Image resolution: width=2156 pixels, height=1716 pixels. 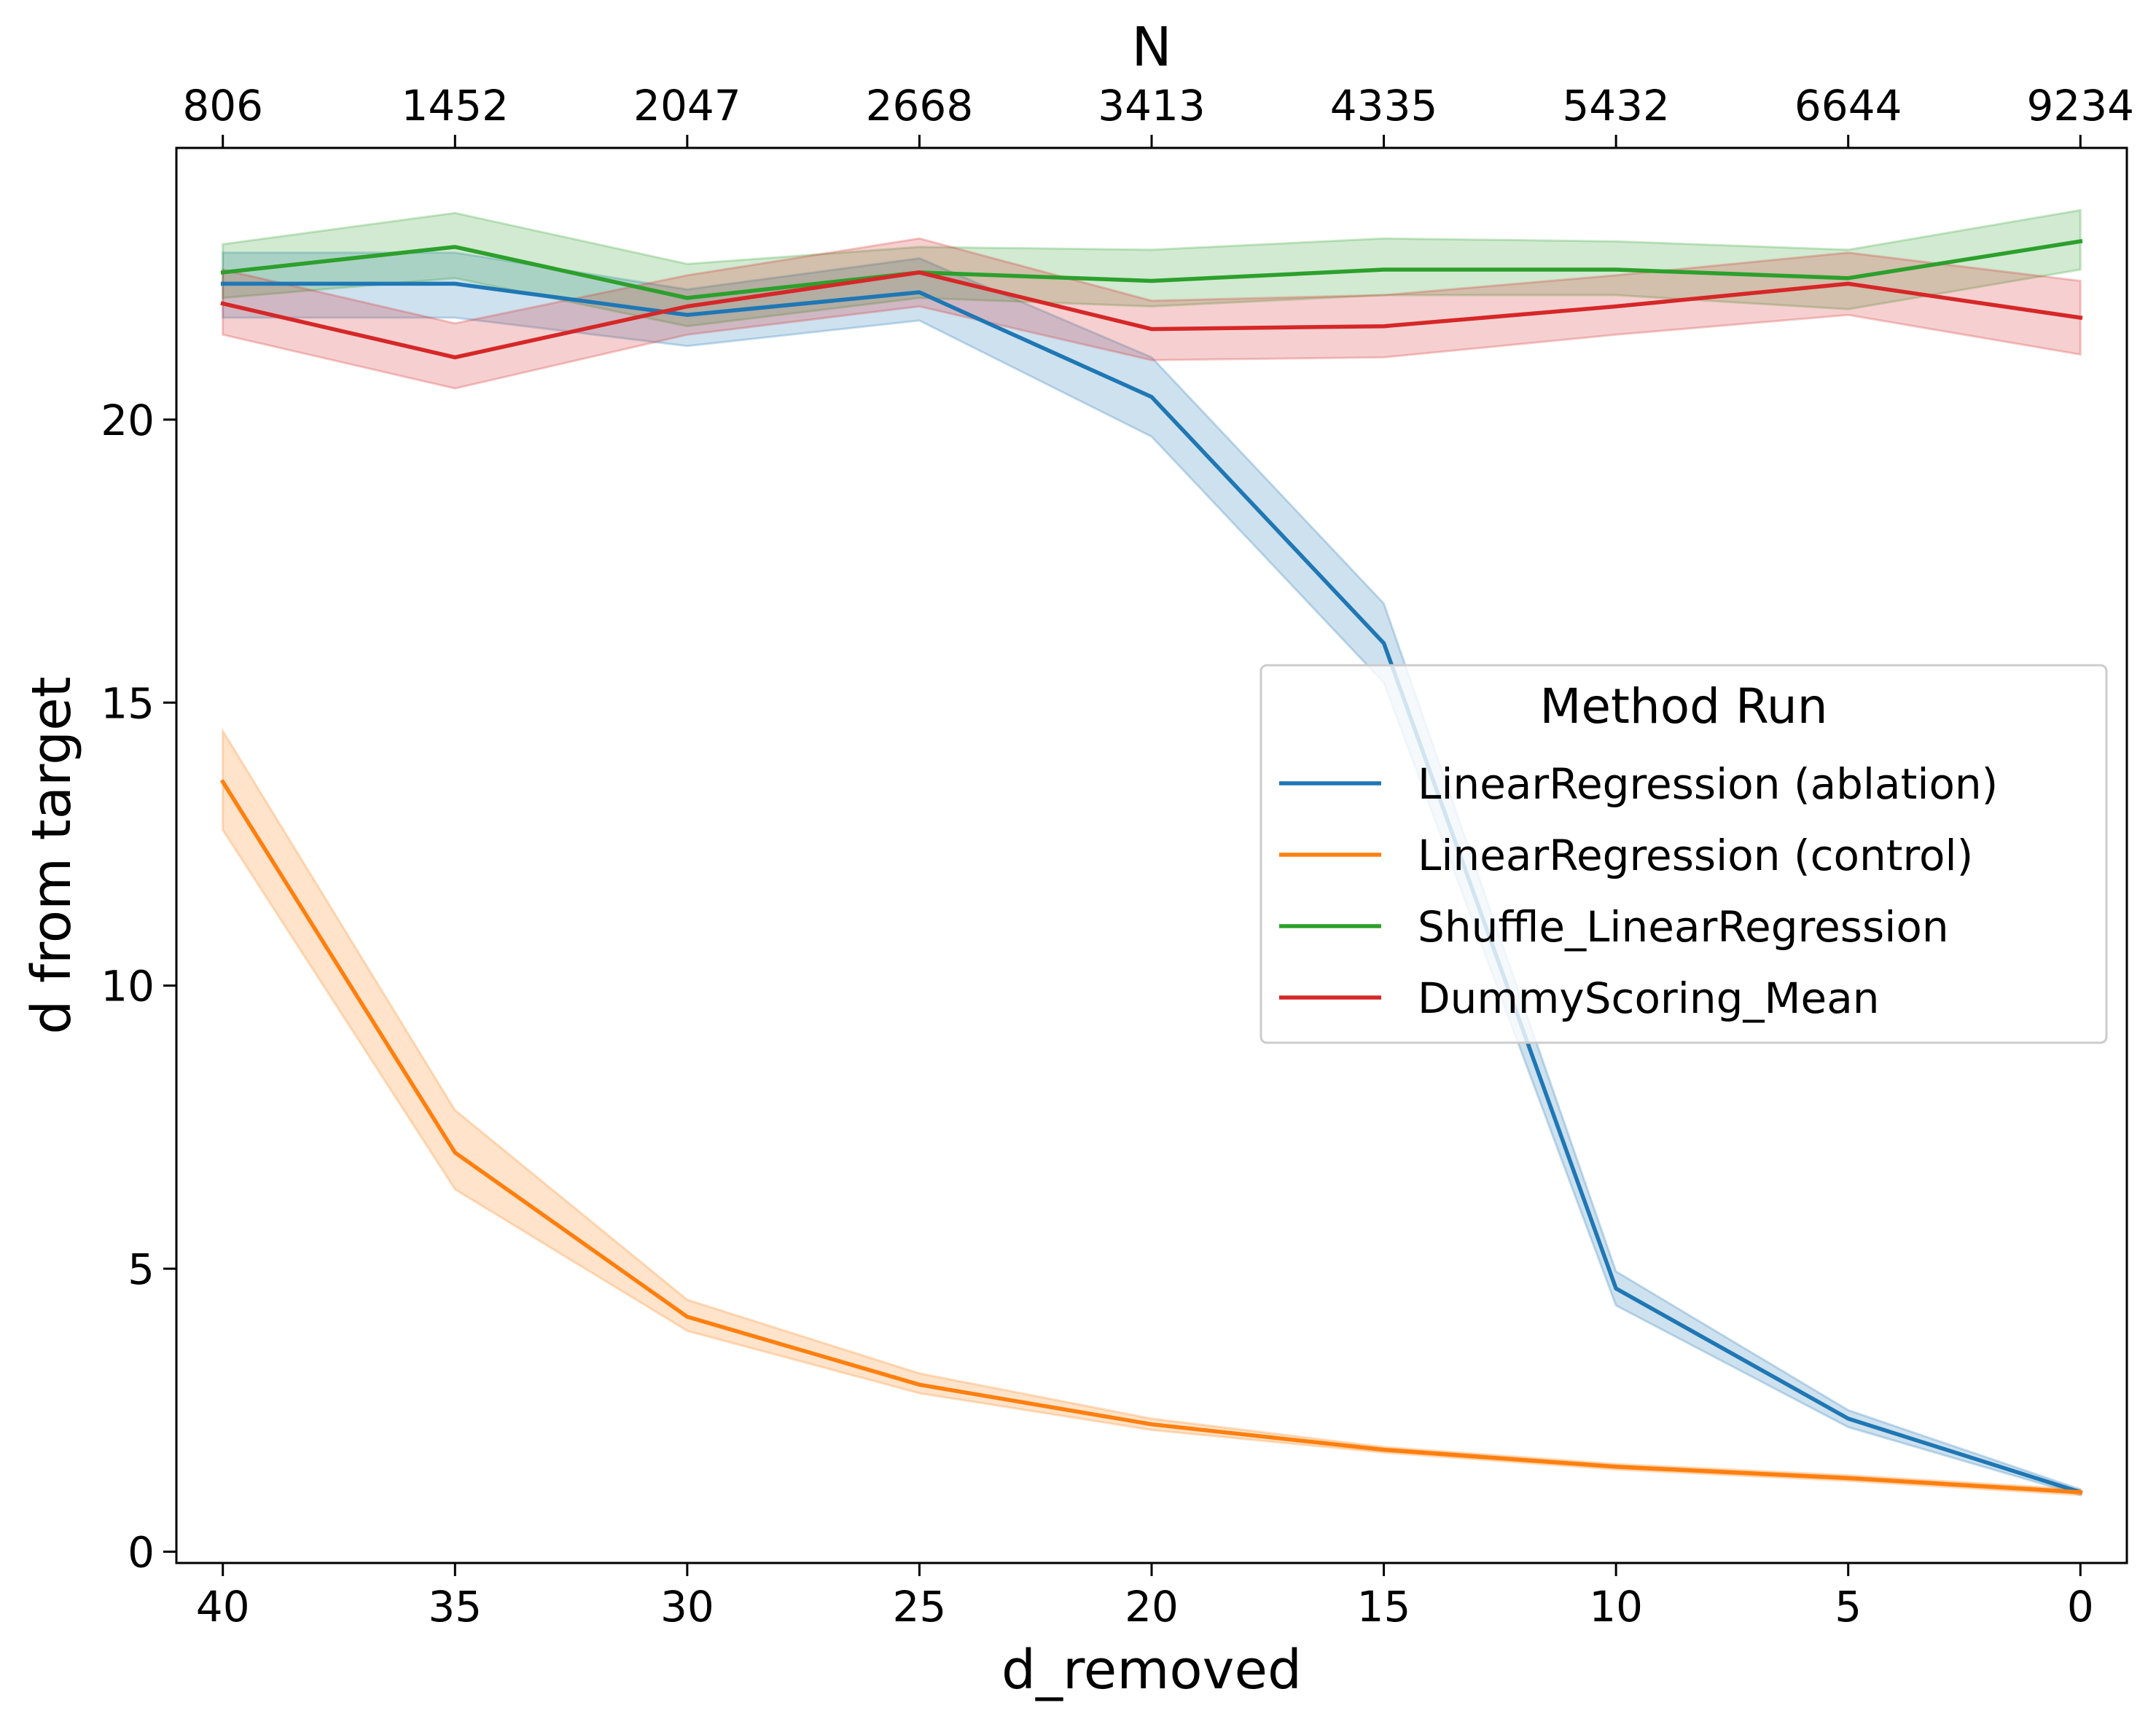 What do you see at coordinates (128, 986) in the screenshot?
I see `y-tick-label: 10` at bounding box center [128, 986].